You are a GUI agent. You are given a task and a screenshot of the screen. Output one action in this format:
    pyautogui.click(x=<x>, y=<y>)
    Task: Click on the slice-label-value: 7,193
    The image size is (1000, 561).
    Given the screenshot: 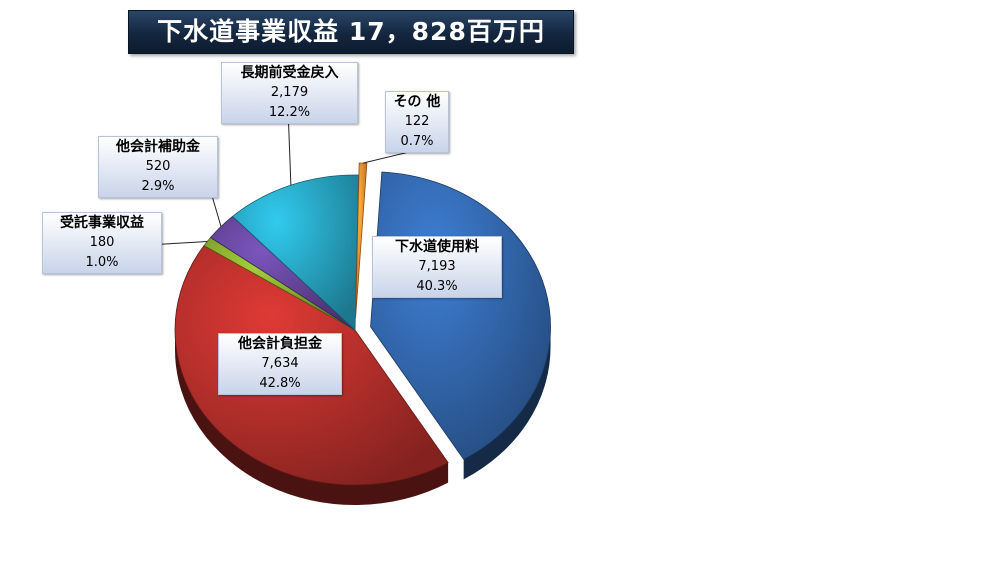 What is the action you would take?
    pyautogui.click(x=437, y=266)
    